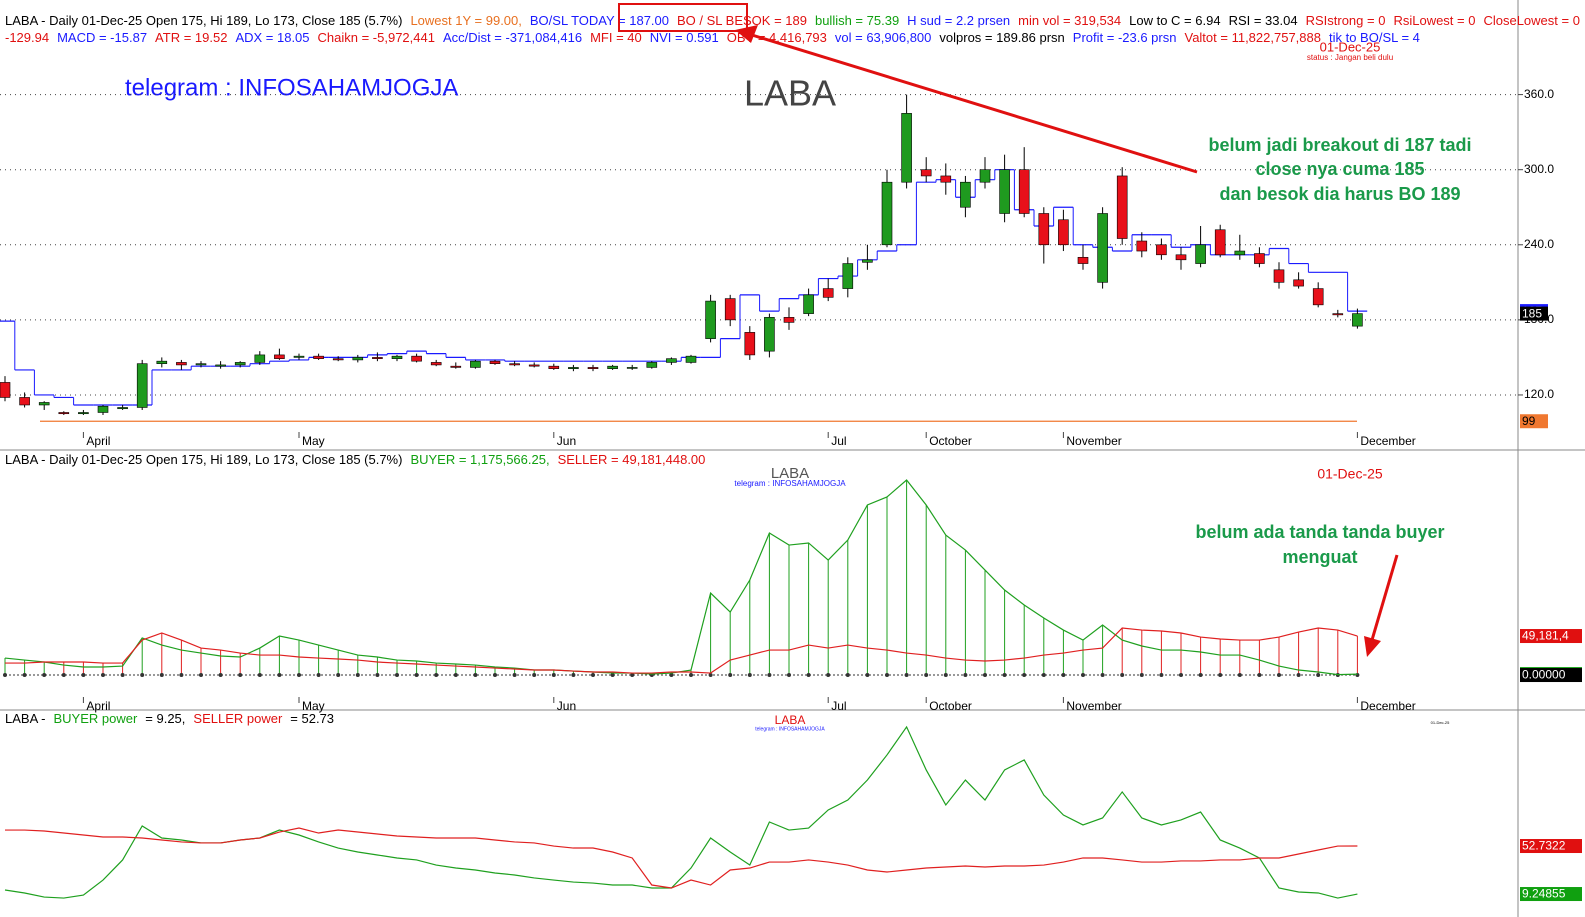 The height and width of the screenshot is (917, 1585). What do you see at coordinates (1350, 474) in the screenshot?
I see `annotation: 01-Dec-25` at bounding box center [1350, 474].